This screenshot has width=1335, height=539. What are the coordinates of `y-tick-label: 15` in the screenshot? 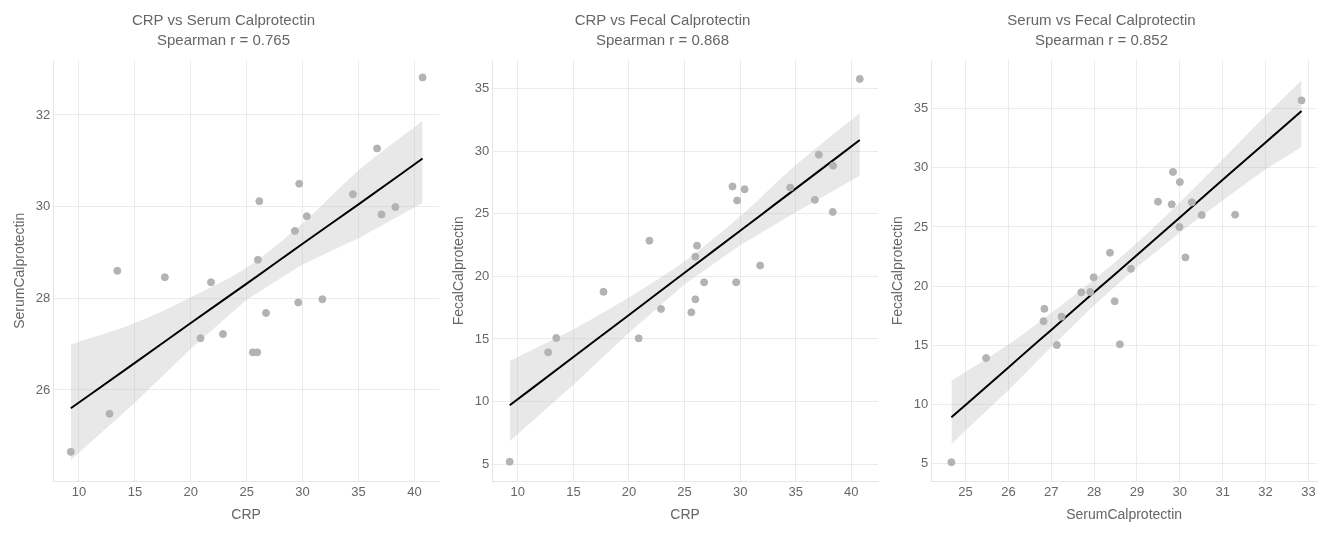 It's located at (482, 338).